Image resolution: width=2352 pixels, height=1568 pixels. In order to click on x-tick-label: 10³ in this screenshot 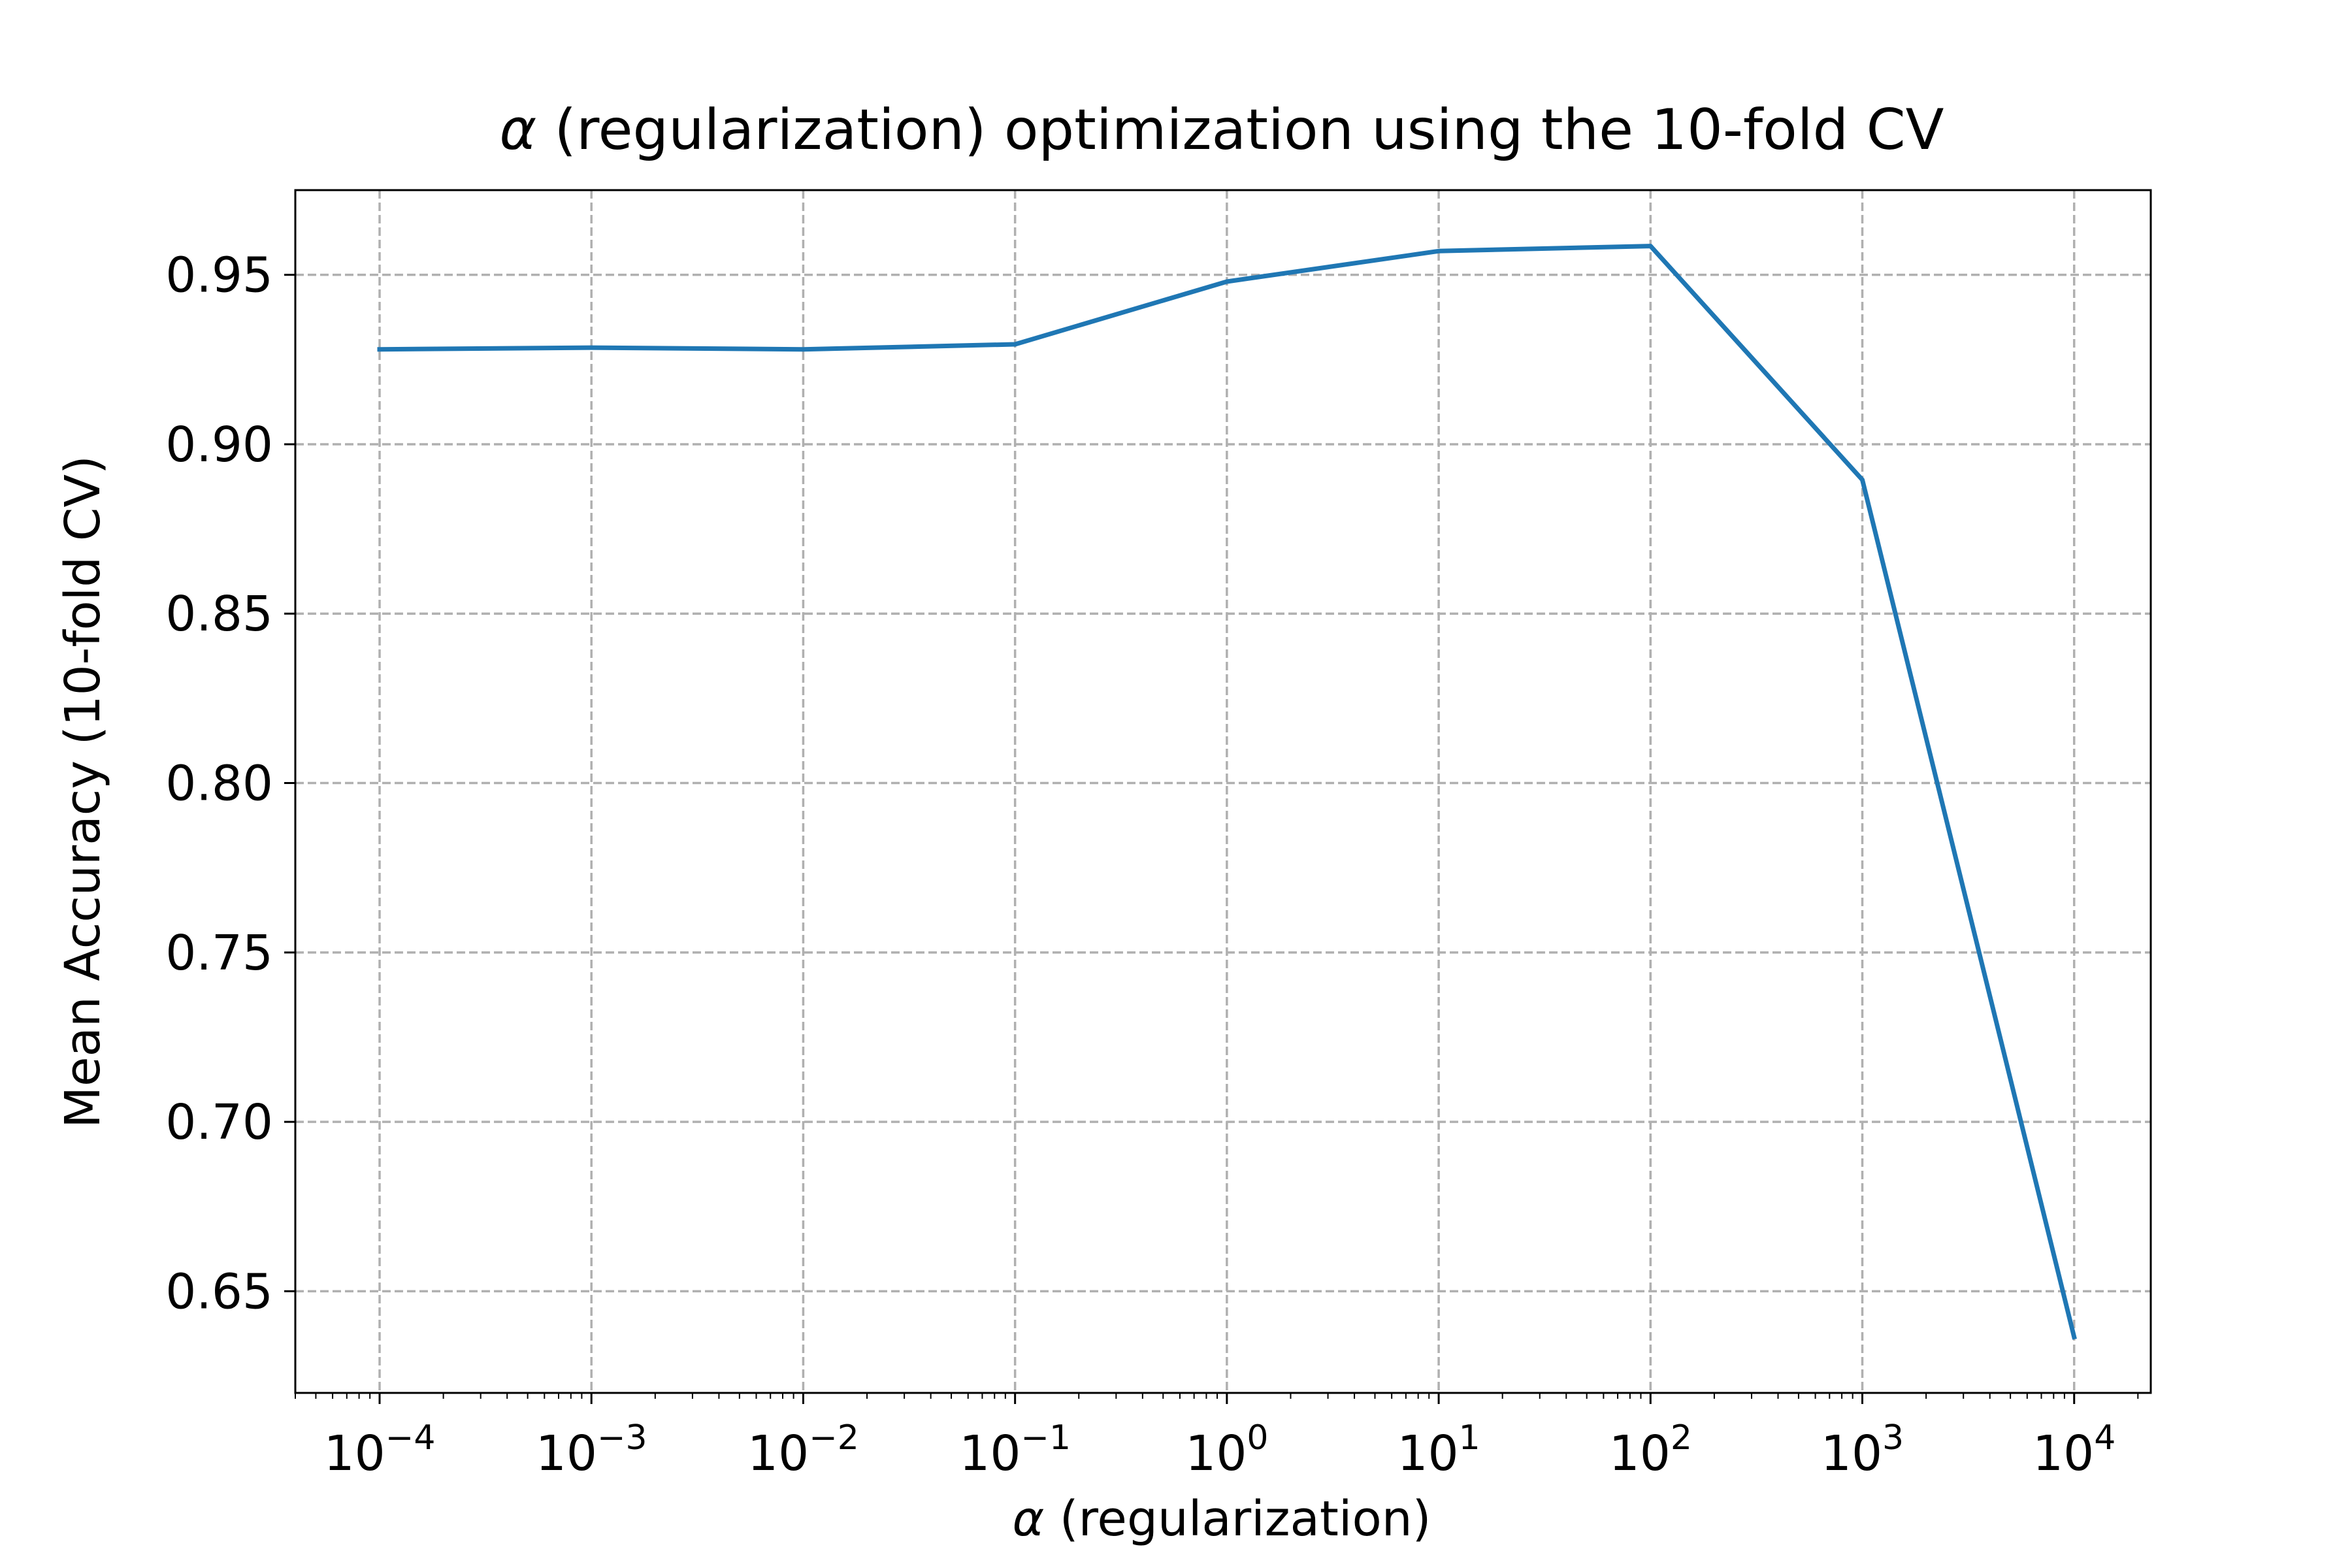, I will do `click(1862, 1450)`.